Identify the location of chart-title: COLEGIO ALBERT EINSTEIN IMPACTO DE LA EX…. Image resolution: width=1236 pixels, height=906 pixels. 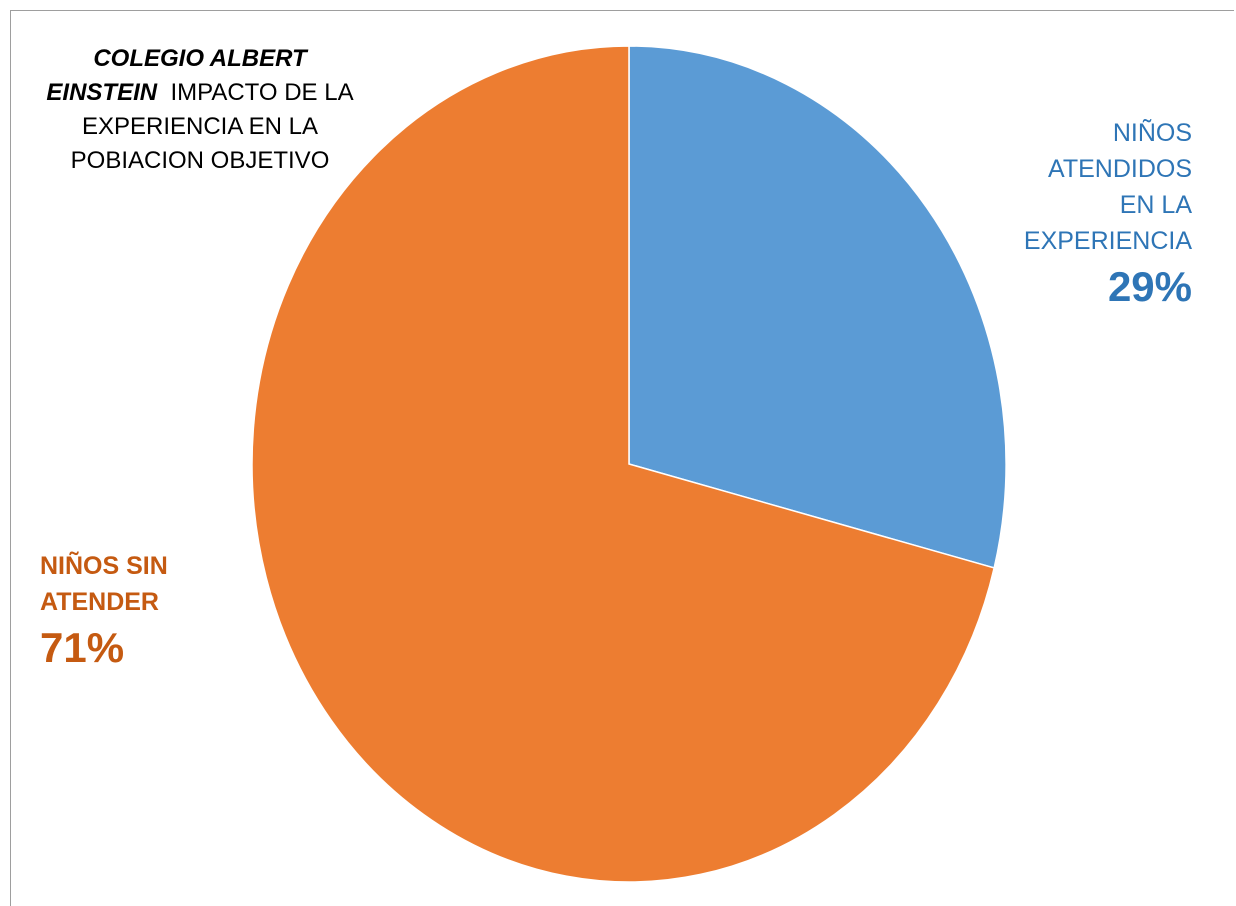
(200, 110).